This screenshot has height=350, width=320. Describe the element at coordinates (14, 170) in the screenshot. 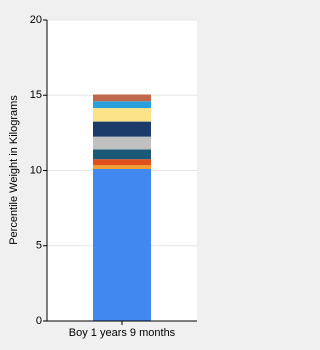

I see `y-axis-label: Percentile Weight in Kilograms` at that location.